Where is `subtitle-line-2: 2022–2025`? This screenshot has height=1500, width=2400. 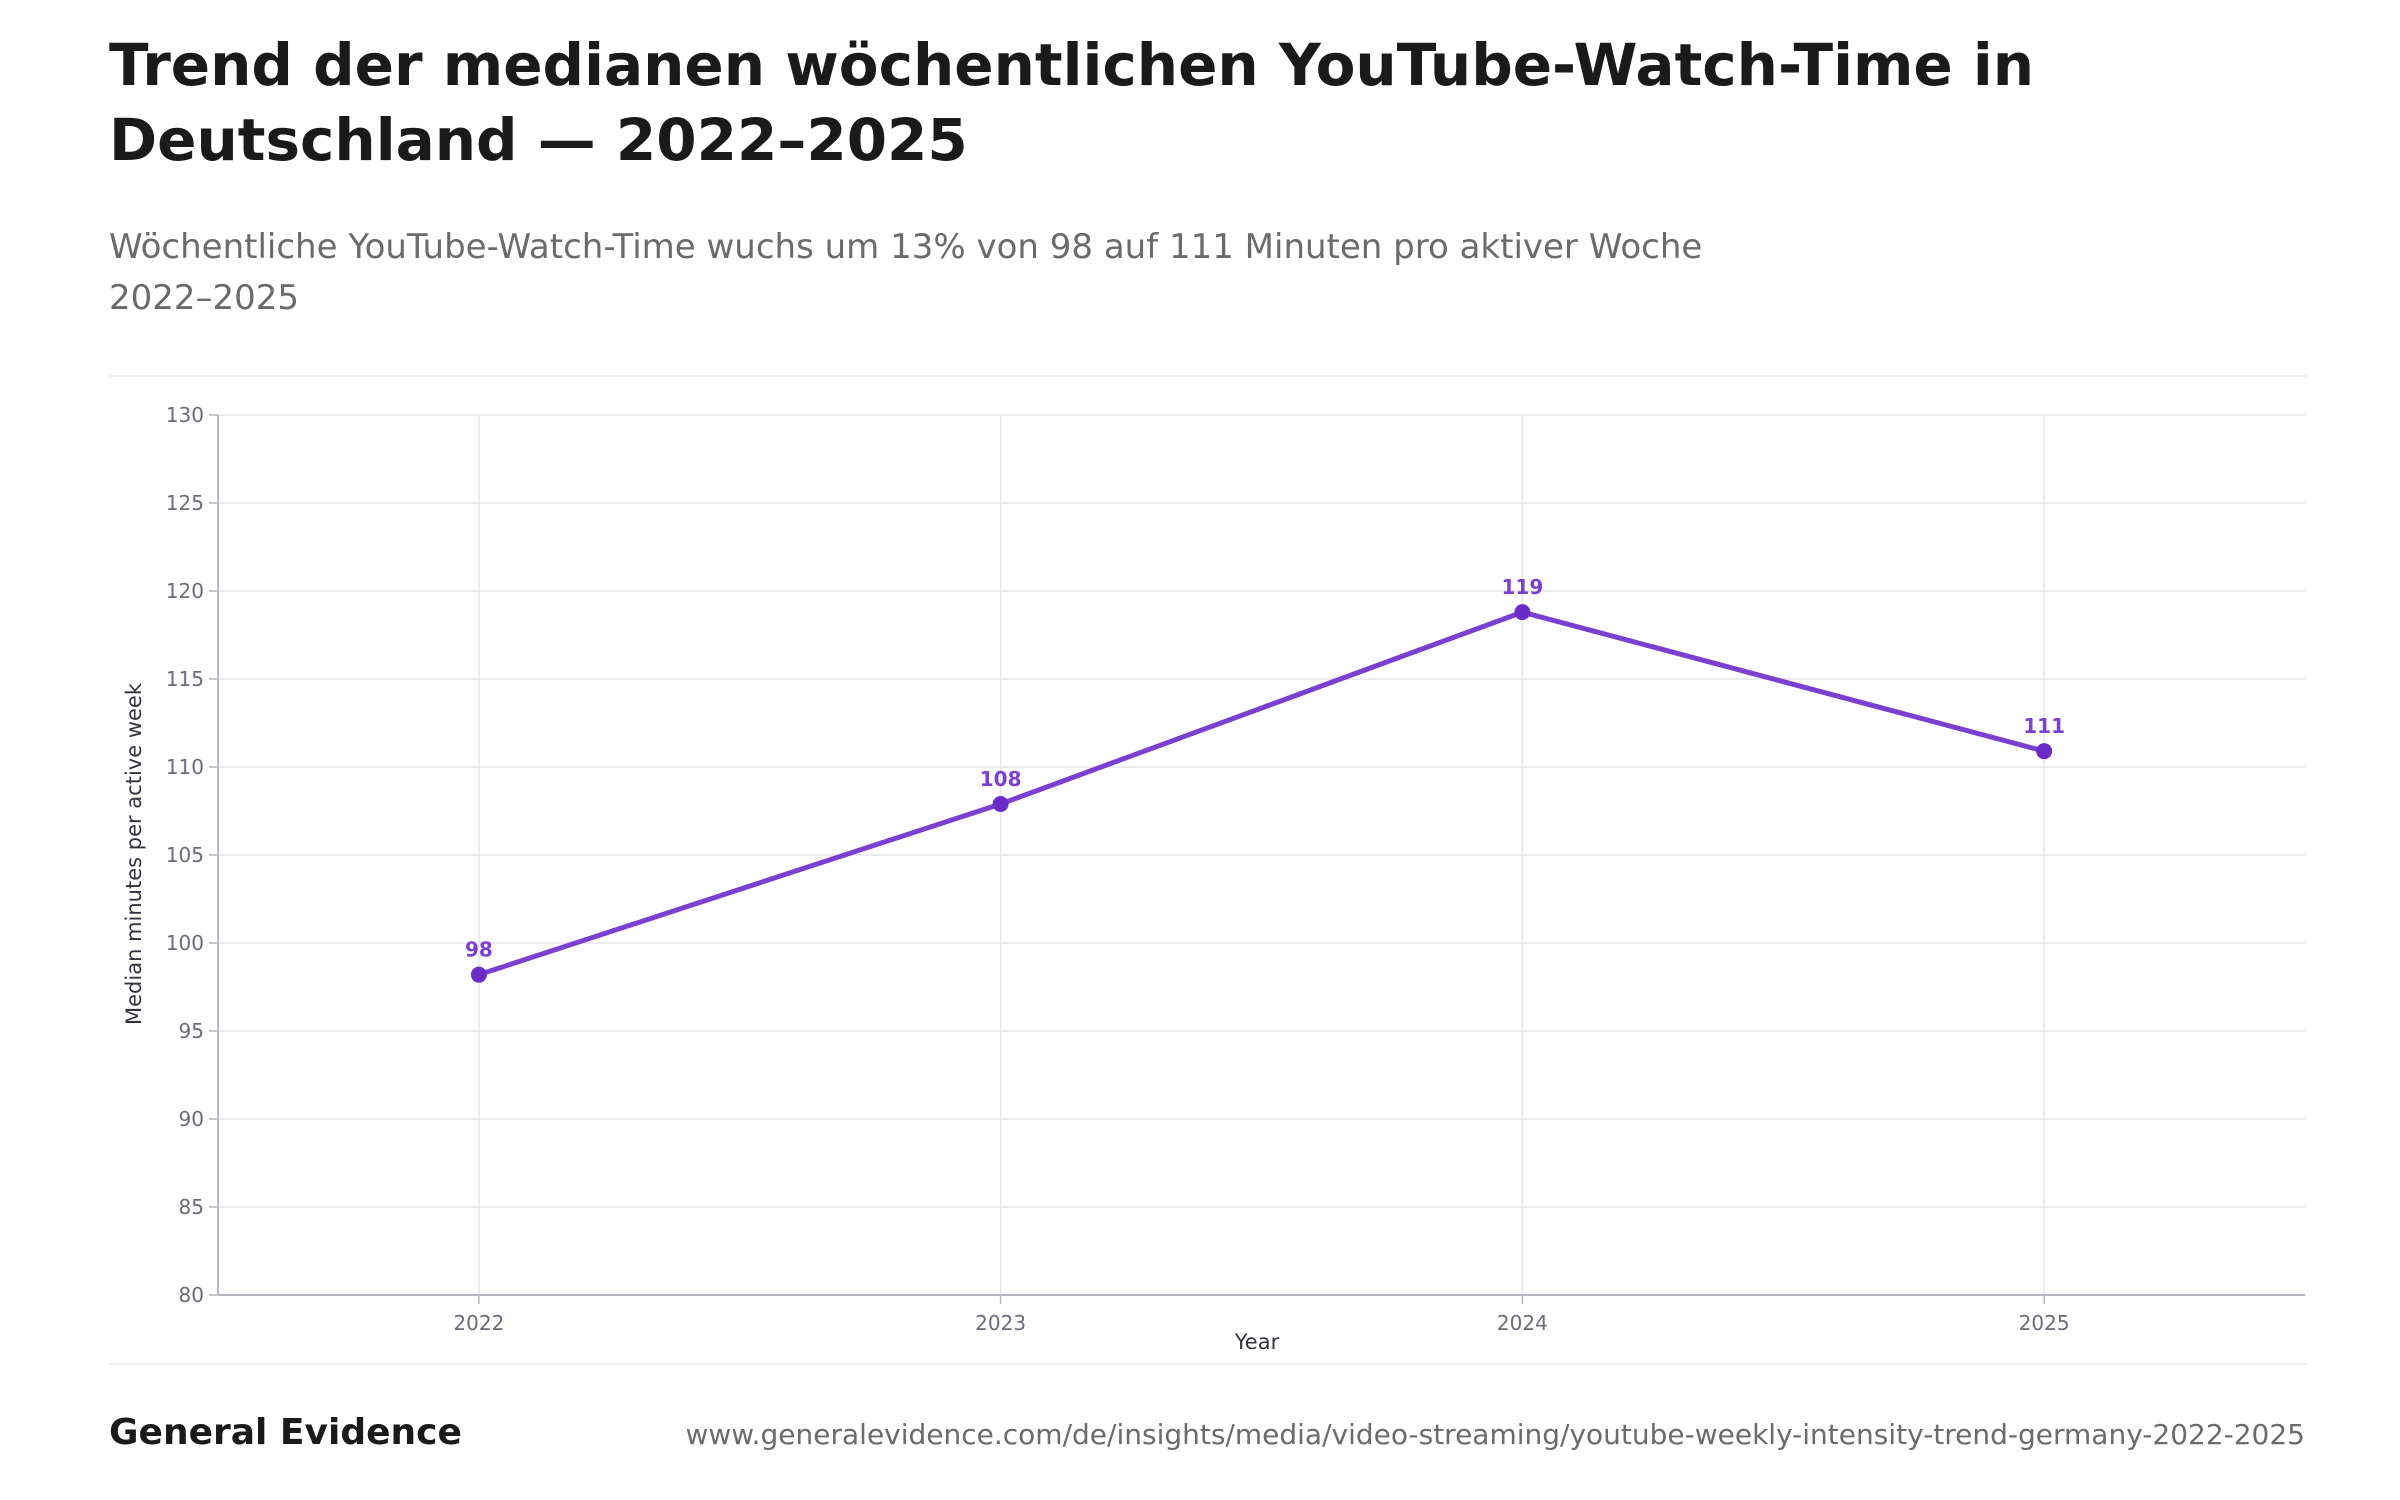 subtitle-line-2: 2022–2025 is located at coordinates (204, 298).